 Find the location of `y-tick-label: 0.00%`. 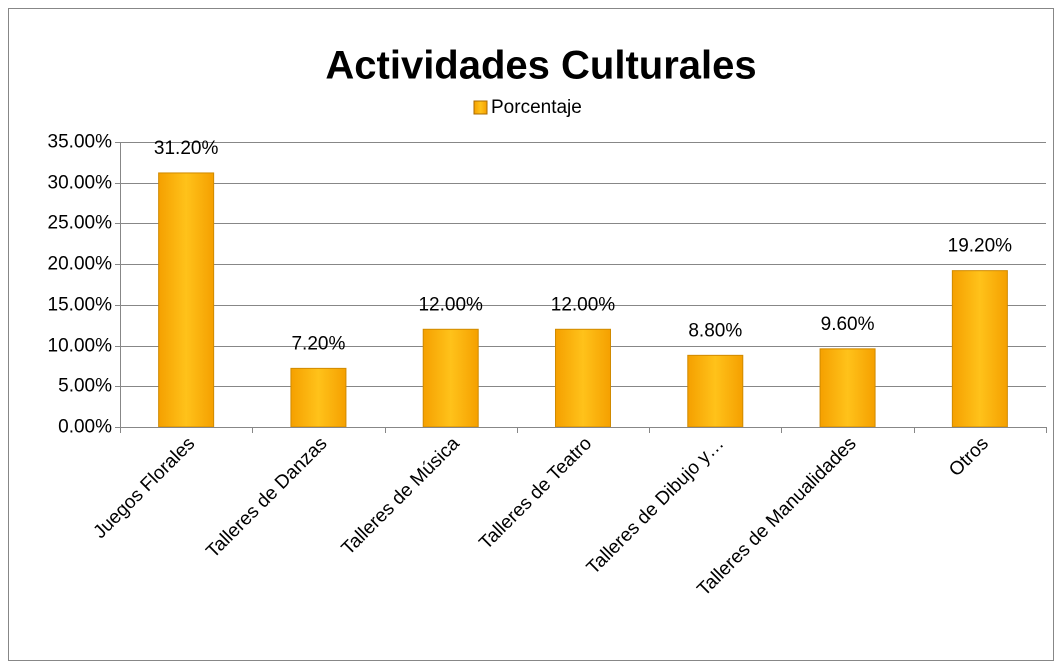

y-tick-label: 0.00% is located at coordinates (85, 427).